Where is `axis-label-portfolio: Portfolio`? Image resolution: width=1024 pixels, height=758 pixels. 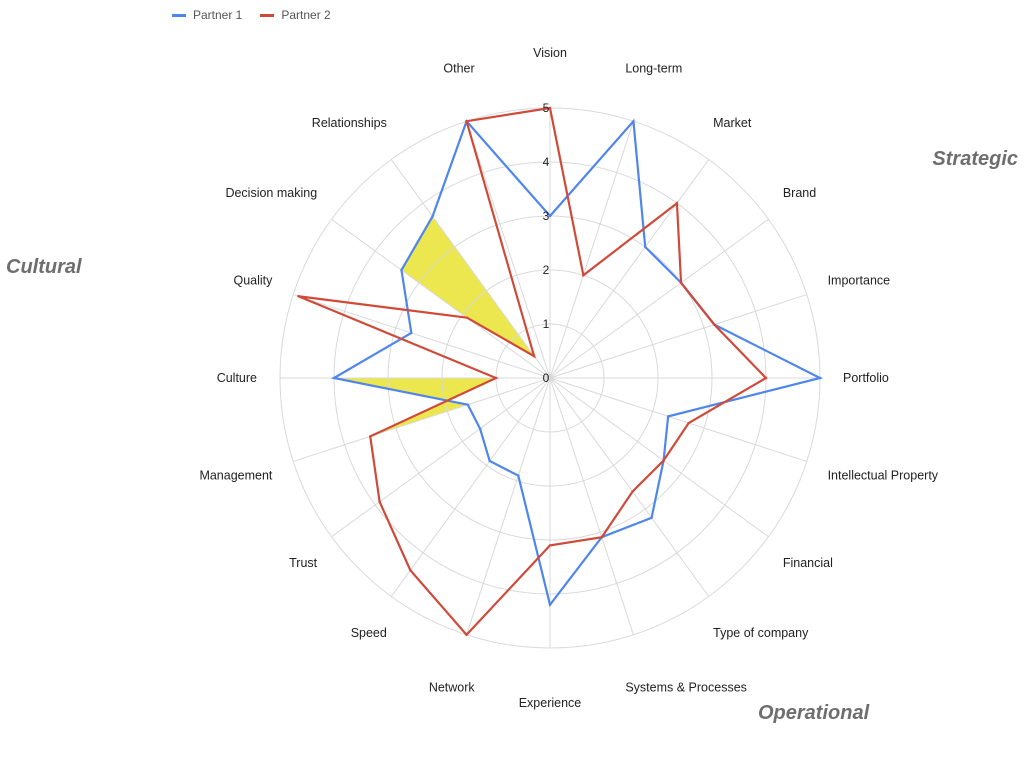 axis-label-portfolio: Portfolio is located at coordinates (866, 378).